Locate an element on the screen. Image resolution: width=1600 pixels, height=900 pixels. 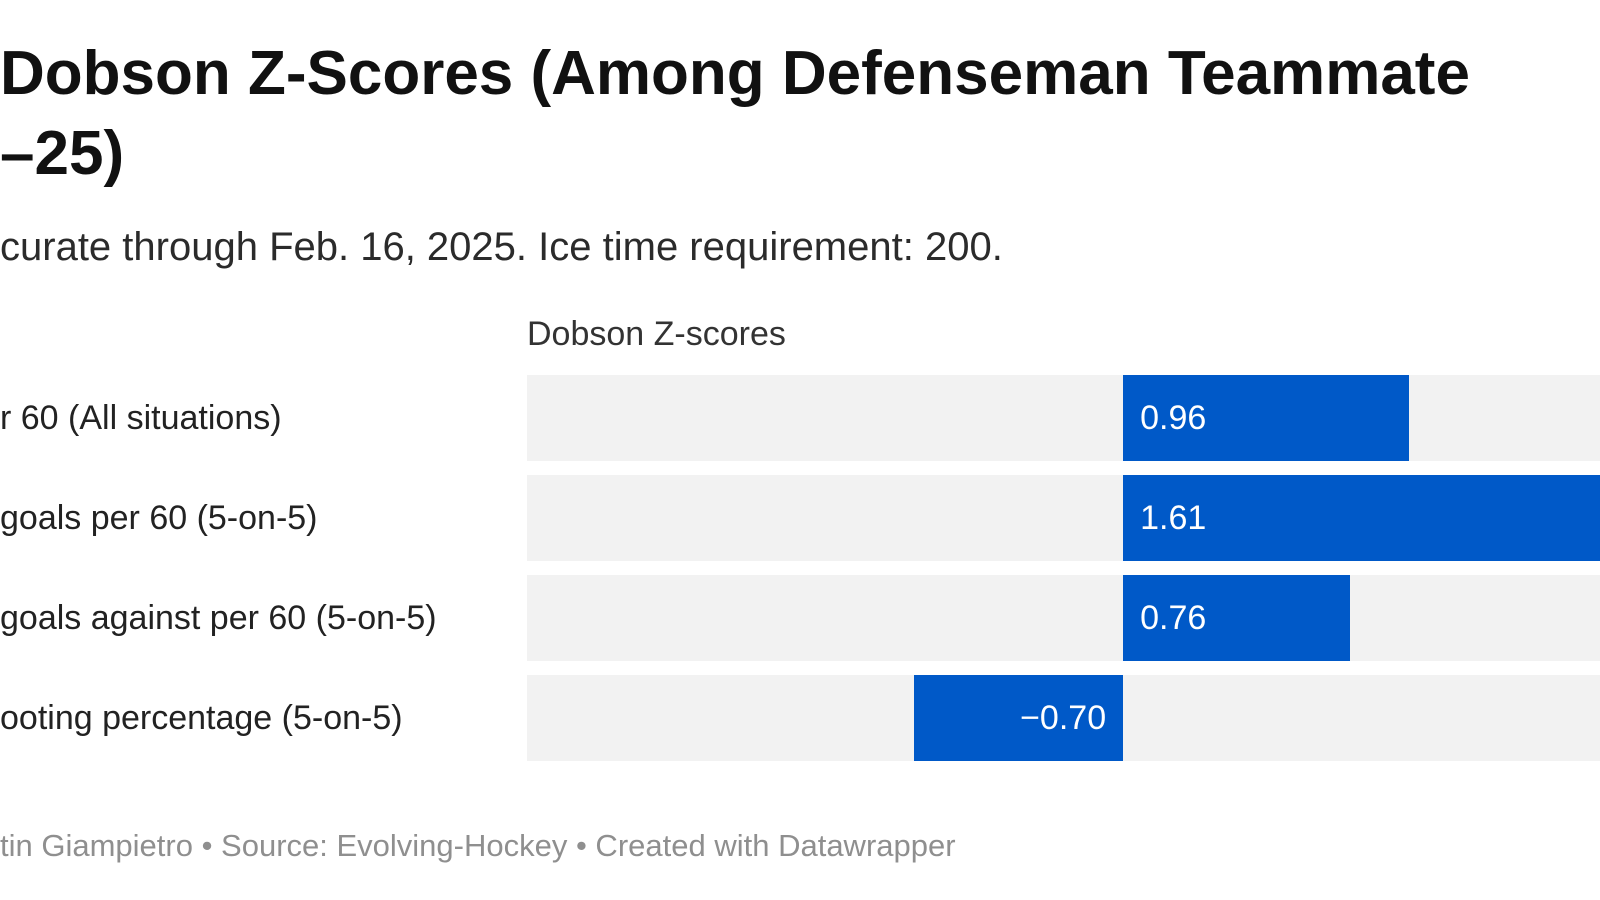
column-header: Dobson Z-scores is located at coordinates (656, 334).